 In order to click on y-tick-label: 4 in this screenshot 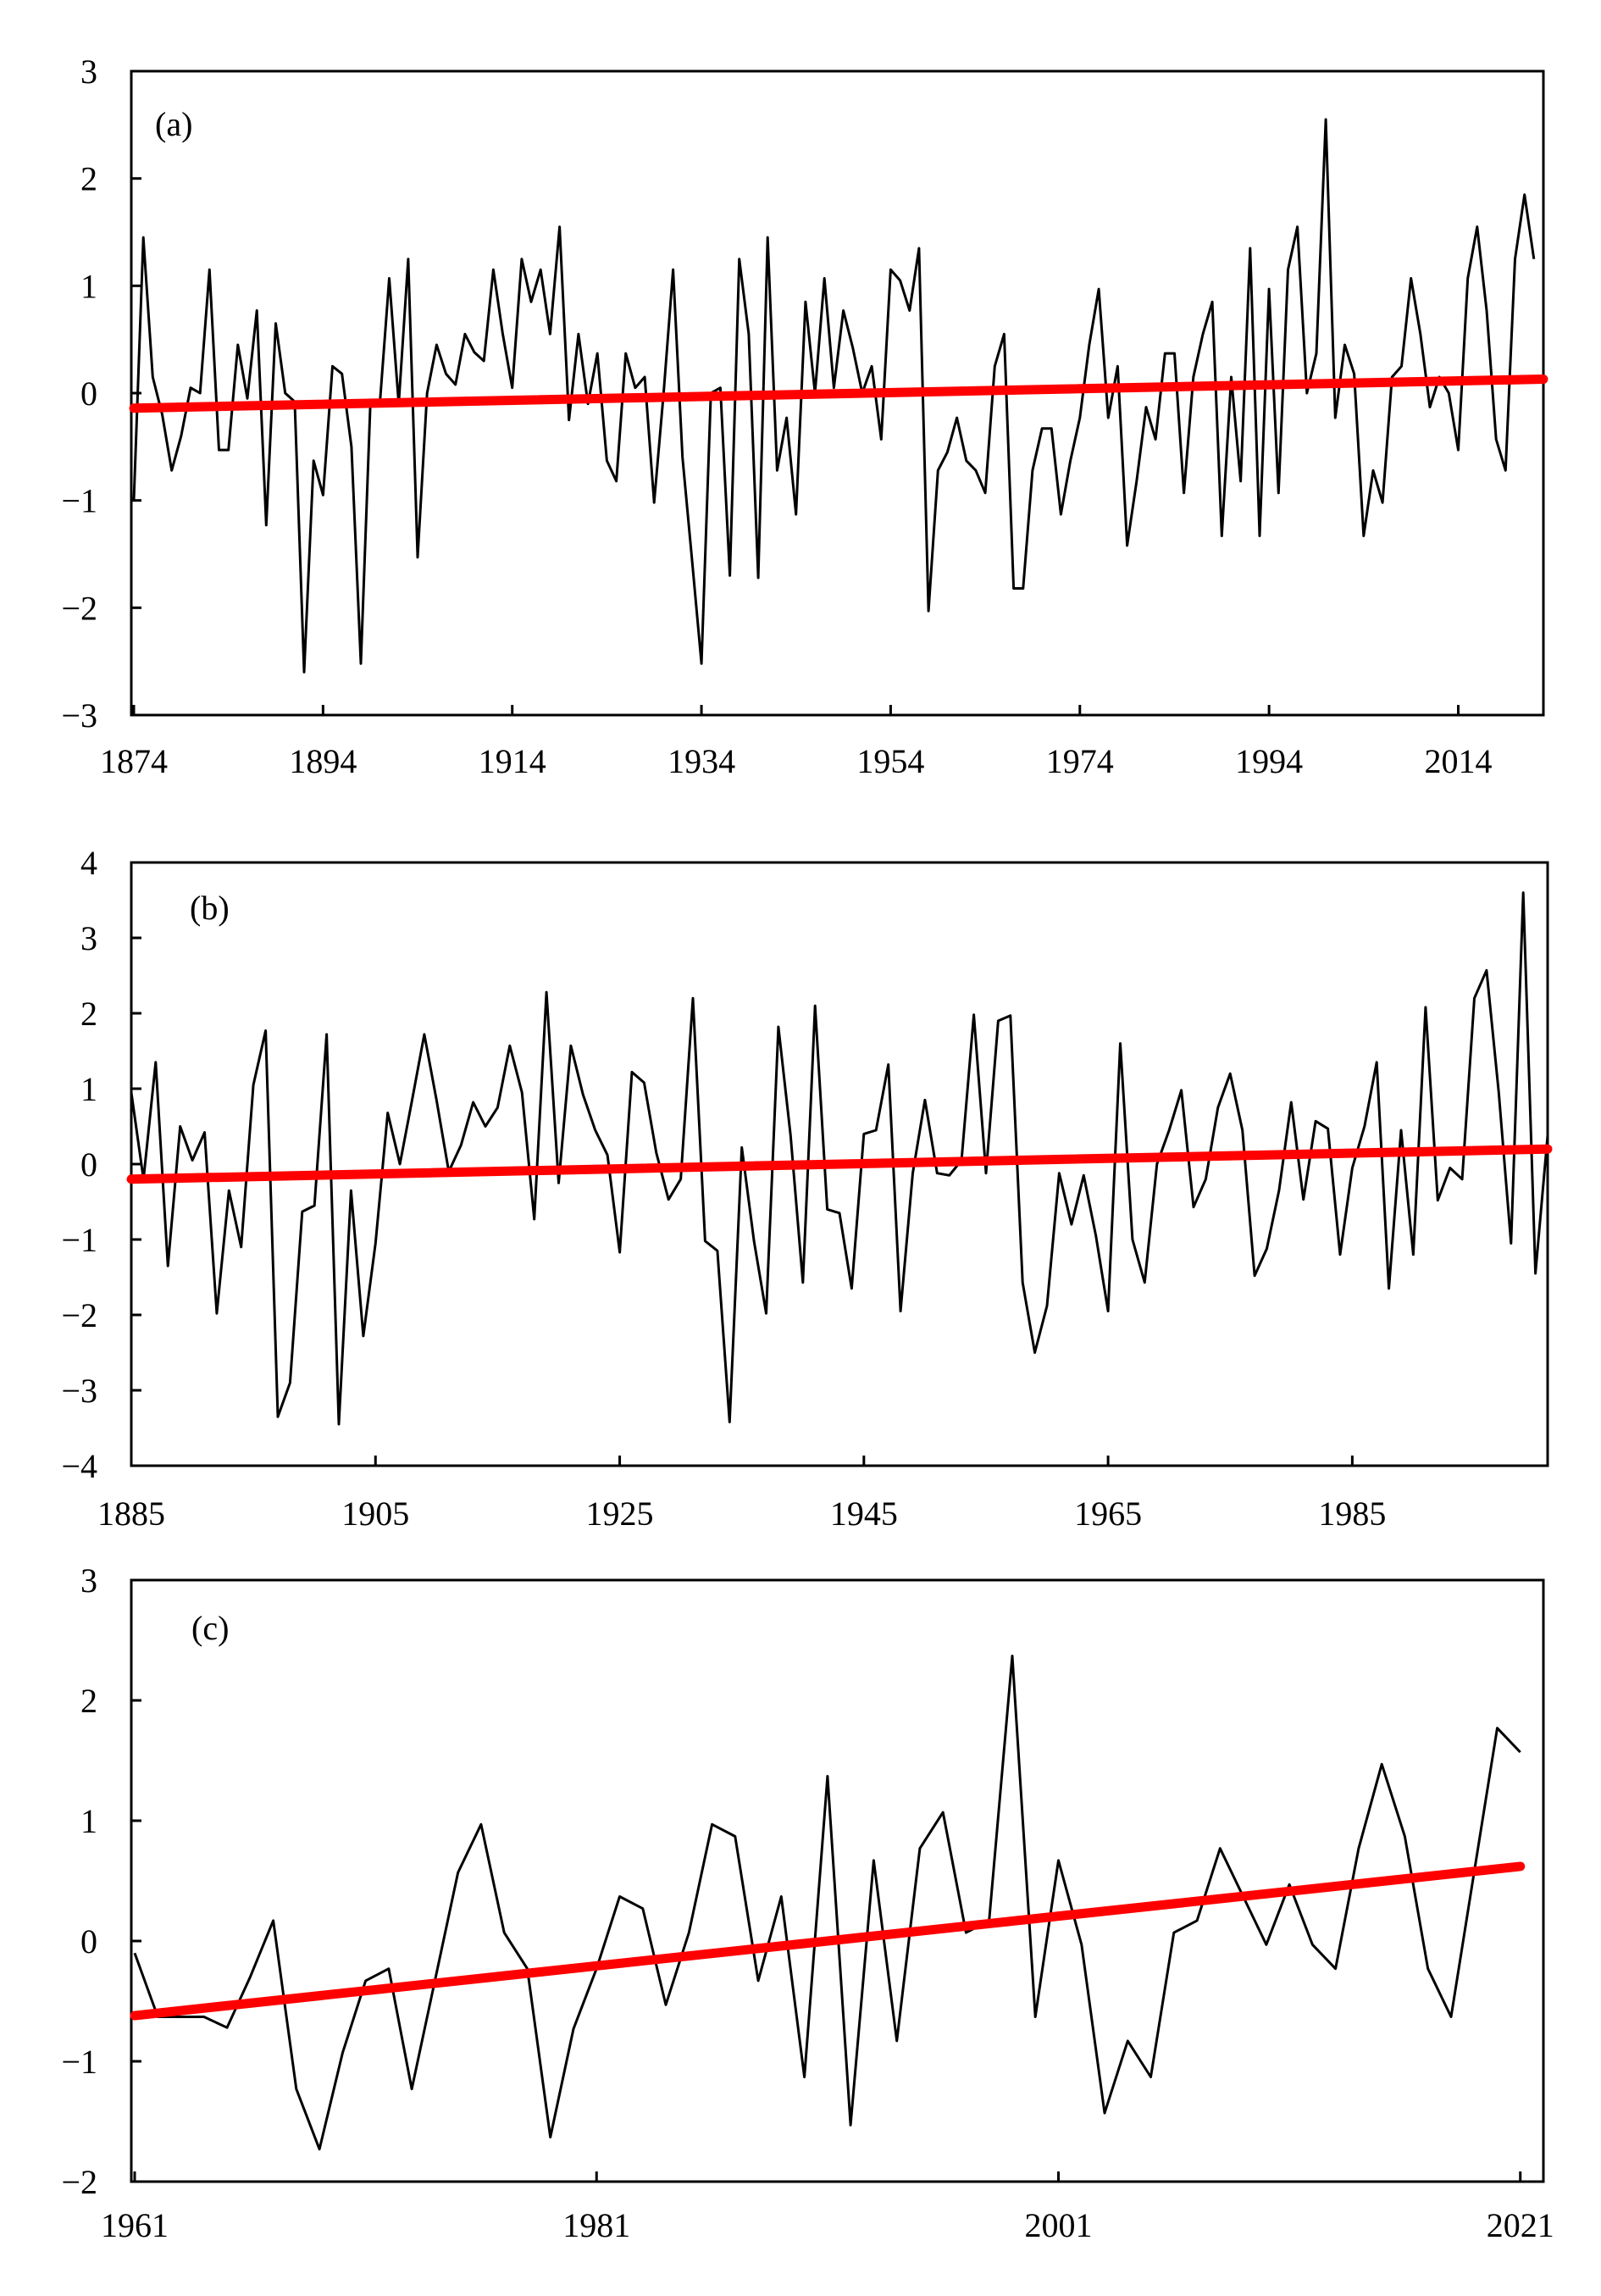, I will do `click(88, 863)`.